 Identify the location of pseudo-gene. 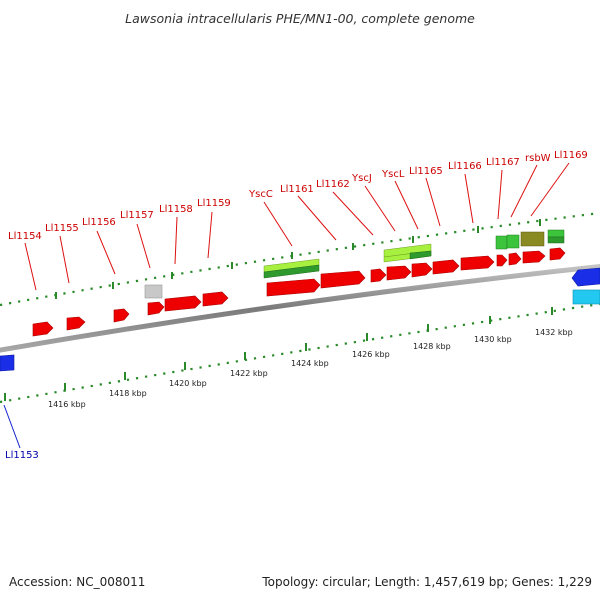
(153, 291).